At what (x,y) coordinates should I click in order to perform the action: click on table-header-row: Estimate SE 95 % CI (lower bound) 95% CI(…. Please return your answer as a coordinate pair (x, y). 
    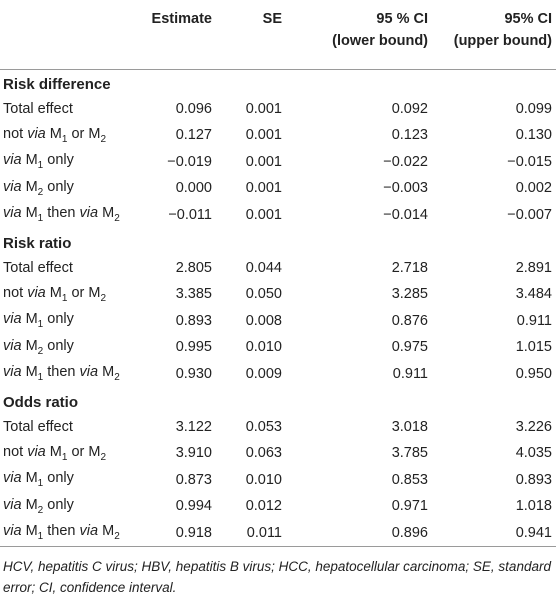
    Looking at the image, I should click on (278, 34).